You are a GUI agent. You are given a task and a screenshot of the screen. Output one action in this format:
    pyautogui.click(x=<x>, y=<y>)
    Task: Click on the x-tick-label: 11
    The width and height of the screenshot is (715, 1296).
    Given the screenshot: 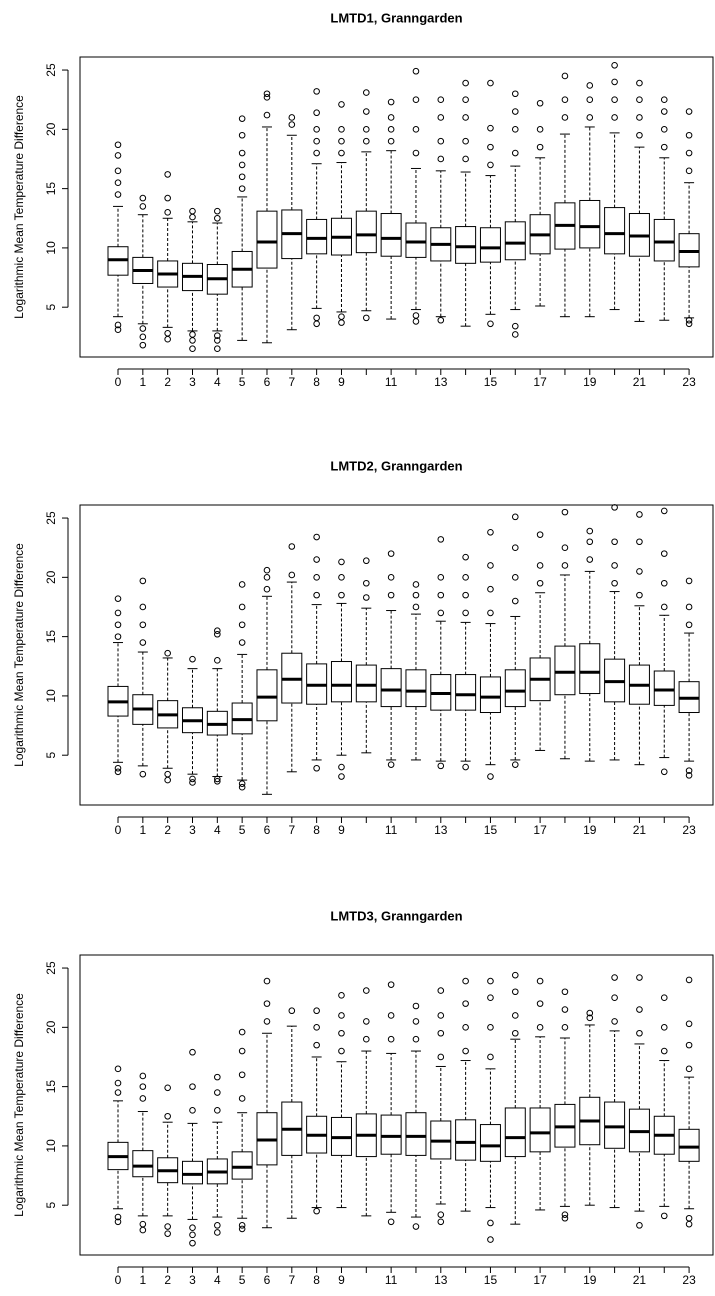 What is the action you would take?
    pyautogui.click(x=391, y=830)
    